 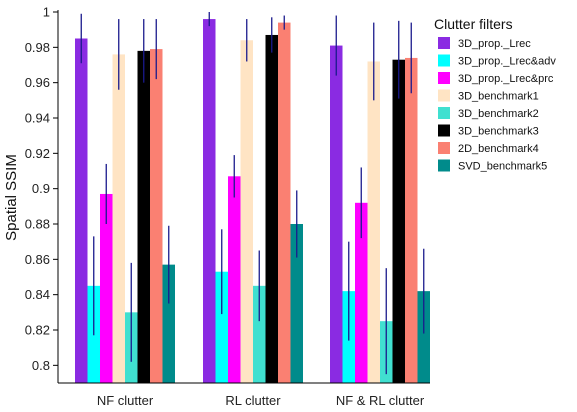 What do you see at coordinates (37, 294) in the screenshot?
I see `y-tick-label: 0.84` at bounding box center [37, 294].